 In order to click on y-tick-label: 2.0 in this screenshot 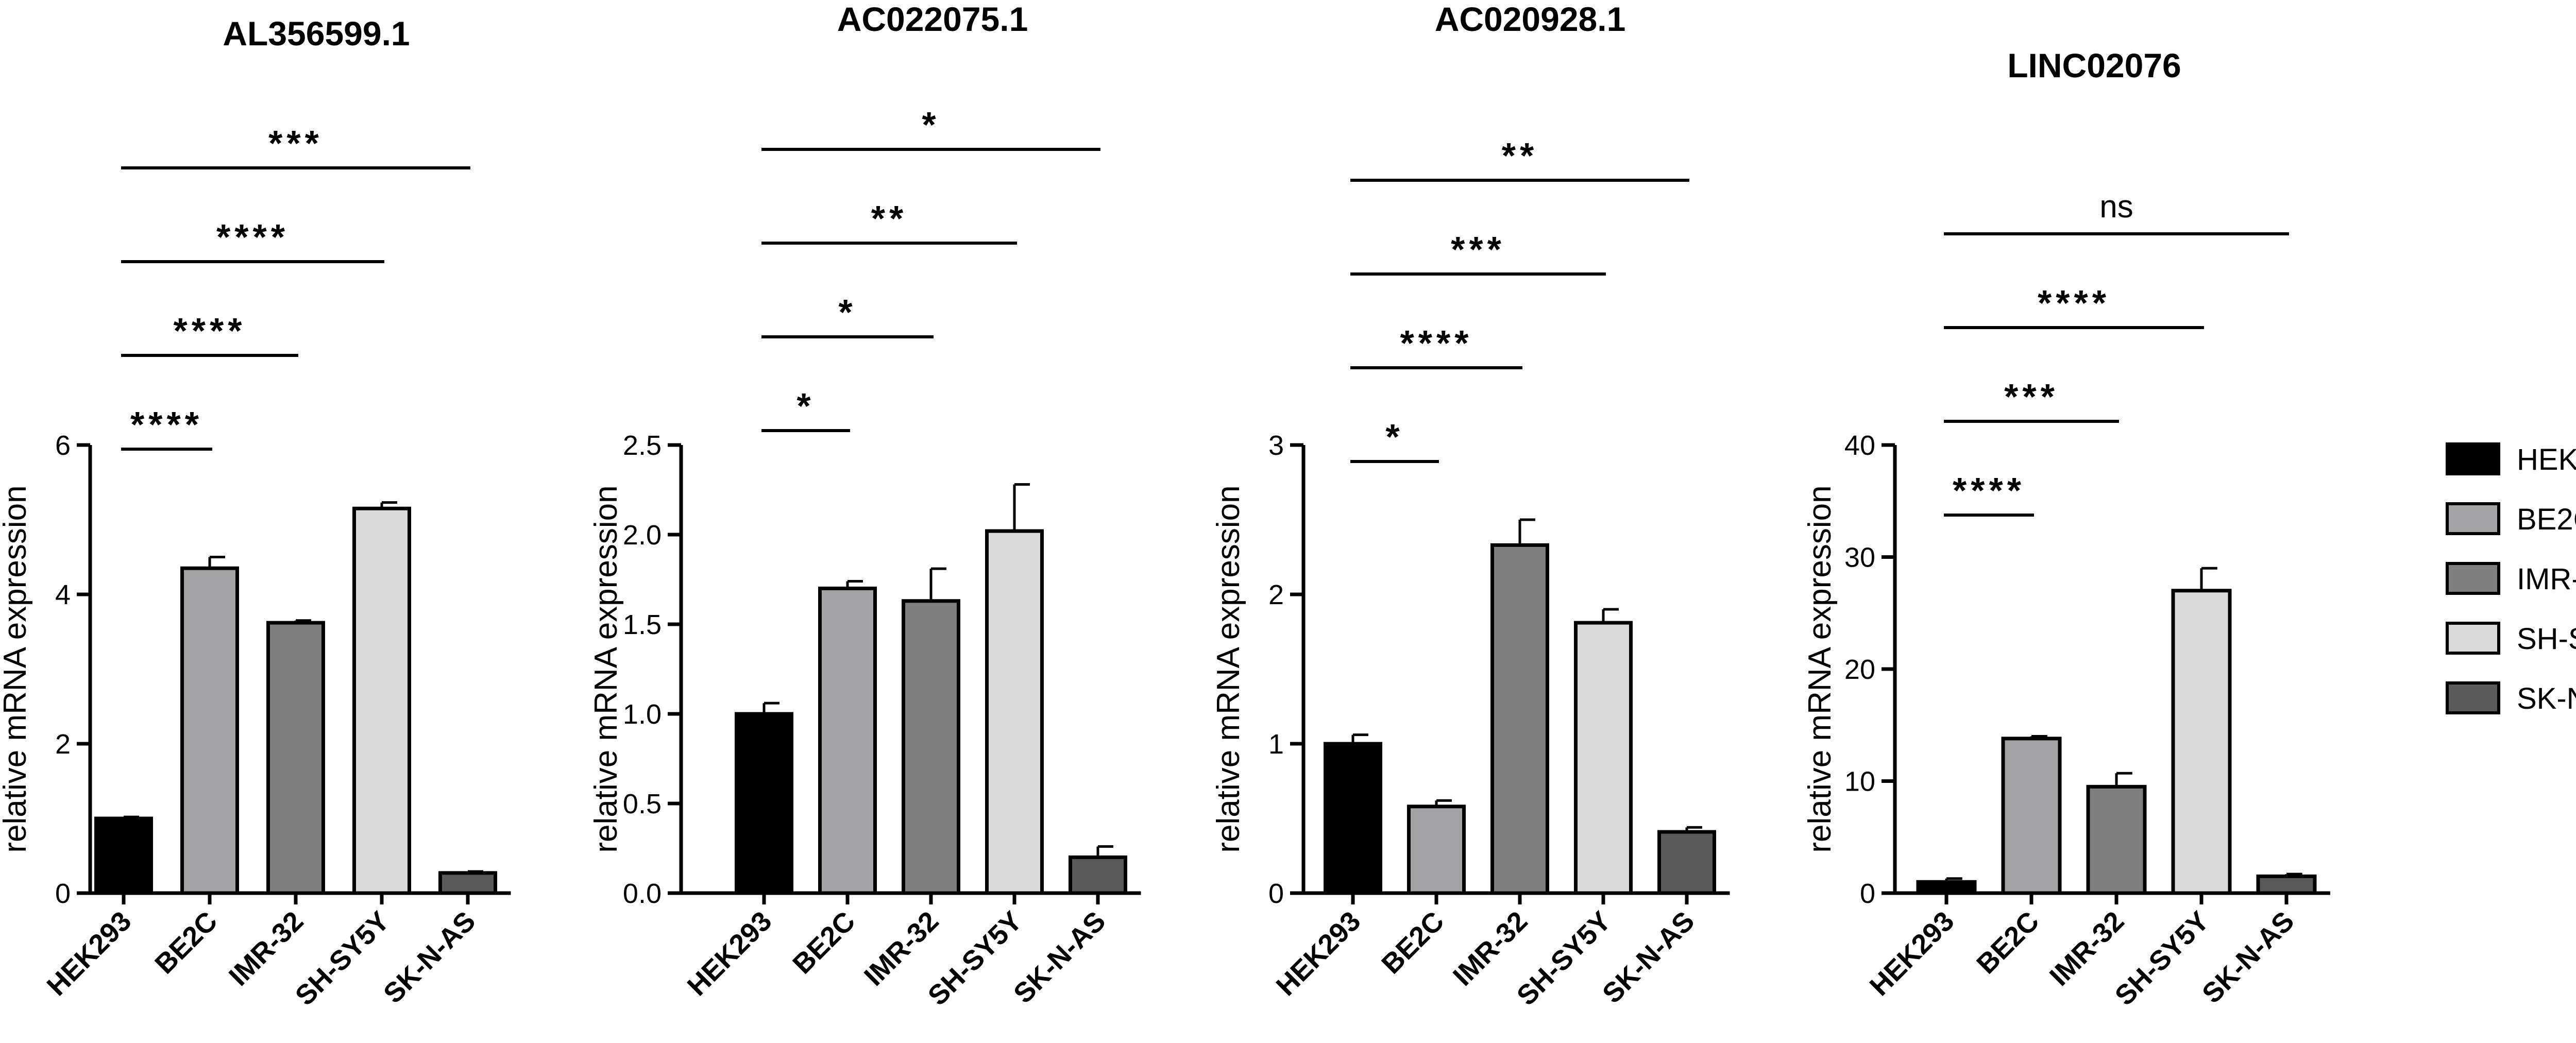, I will do `click(642, 535)`.